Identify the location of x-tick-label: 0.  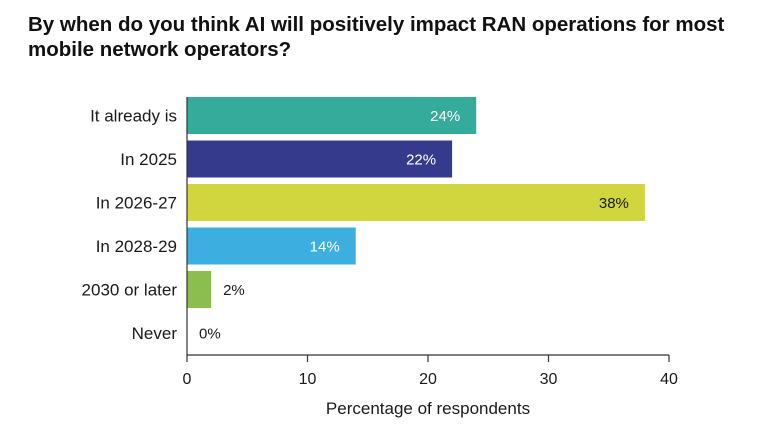
(187, 379).